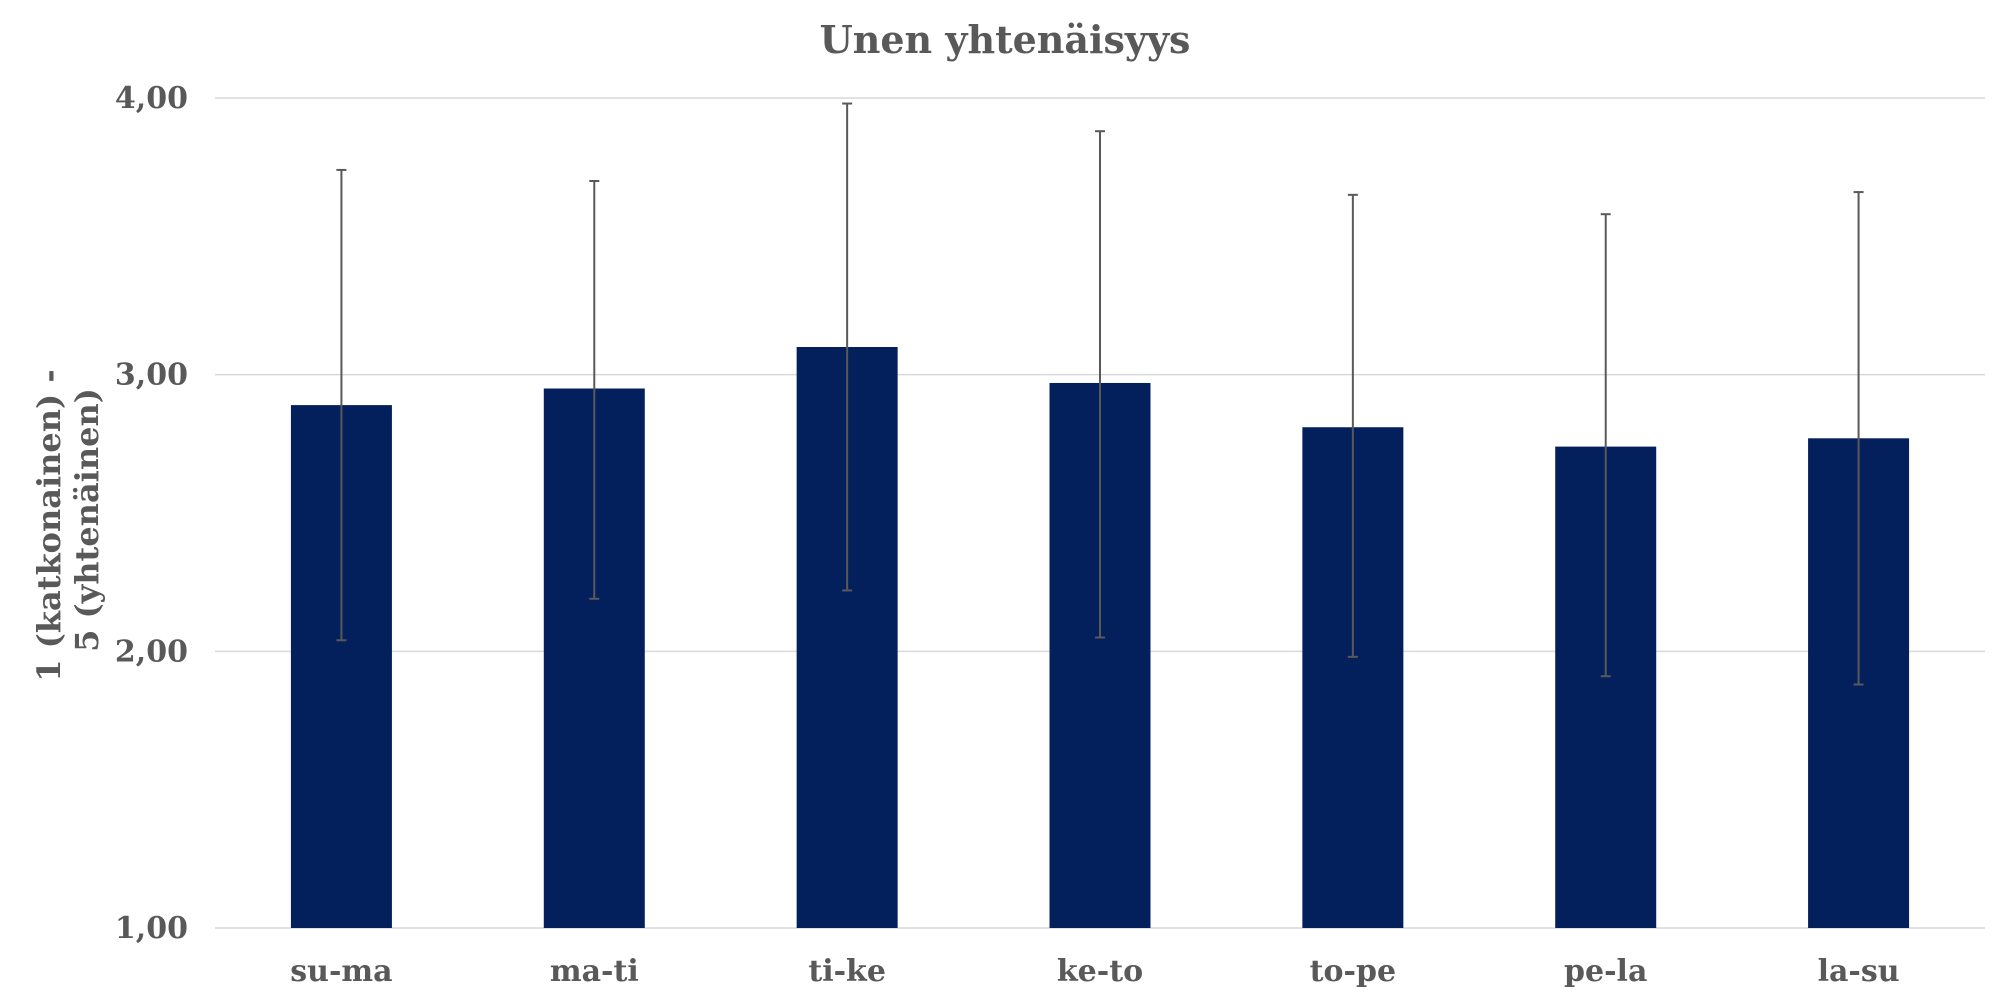  What do you see at coordinates (1005, 39) in the screenshot?
I see `chart-title: Unen yhtenäisyys` at bounding box center [1005, 39].